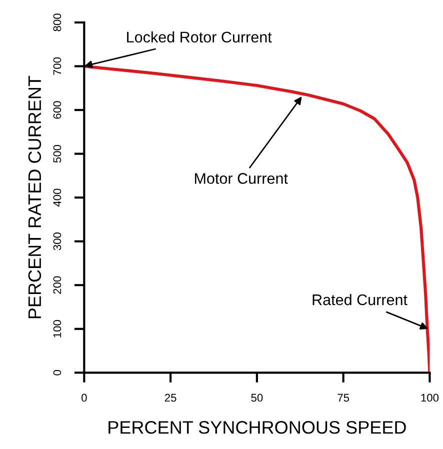 This screenshot has height=449, width=443. Describe the element at coordinates (57, 197) in the screenshot. I see `y-tick-label: 400` at that location.